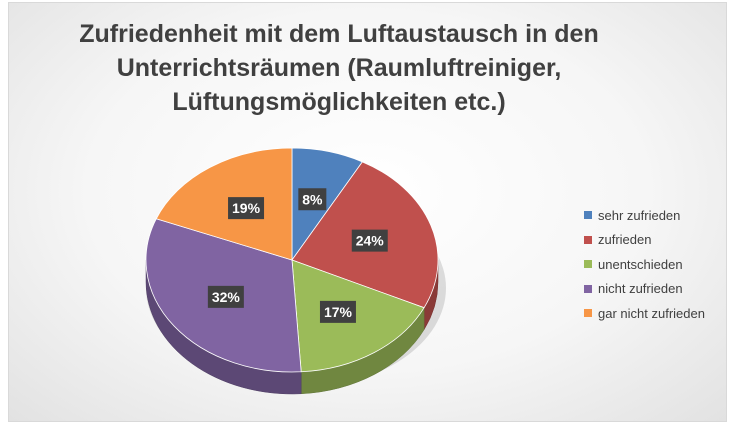  I want to click on legend-label: zufrieden, so click(625, 240).